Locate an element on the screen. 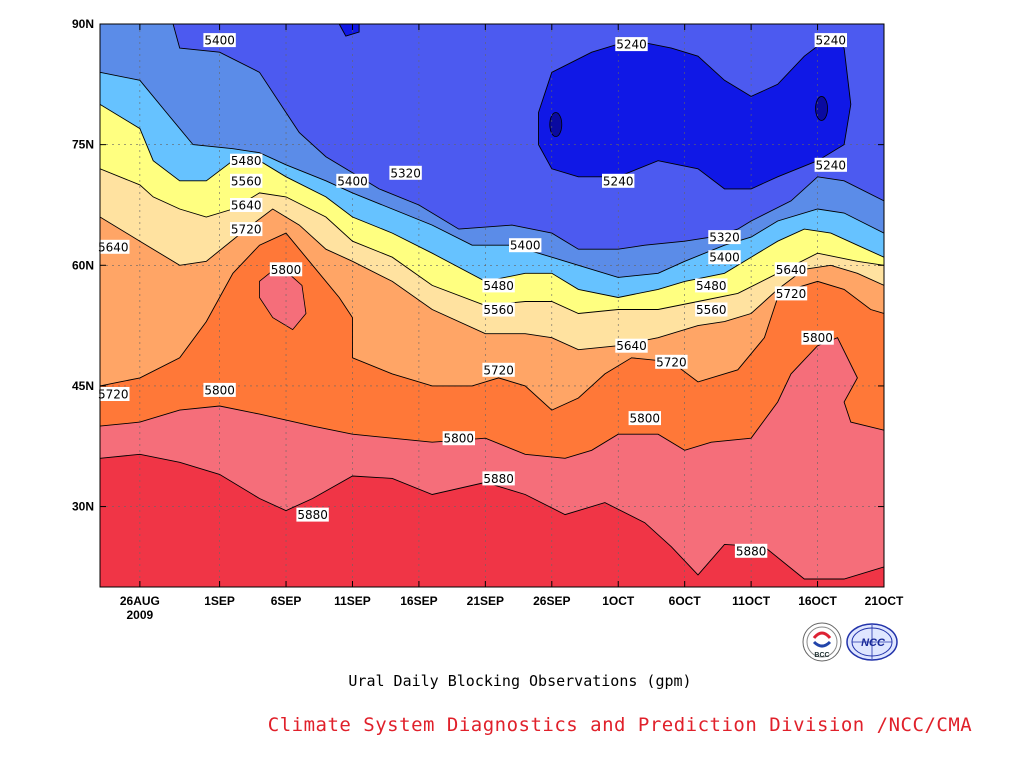 This screenshot has height=768, width=1024. x-tick-label: 1SEP is located at coordinates (219, 601).